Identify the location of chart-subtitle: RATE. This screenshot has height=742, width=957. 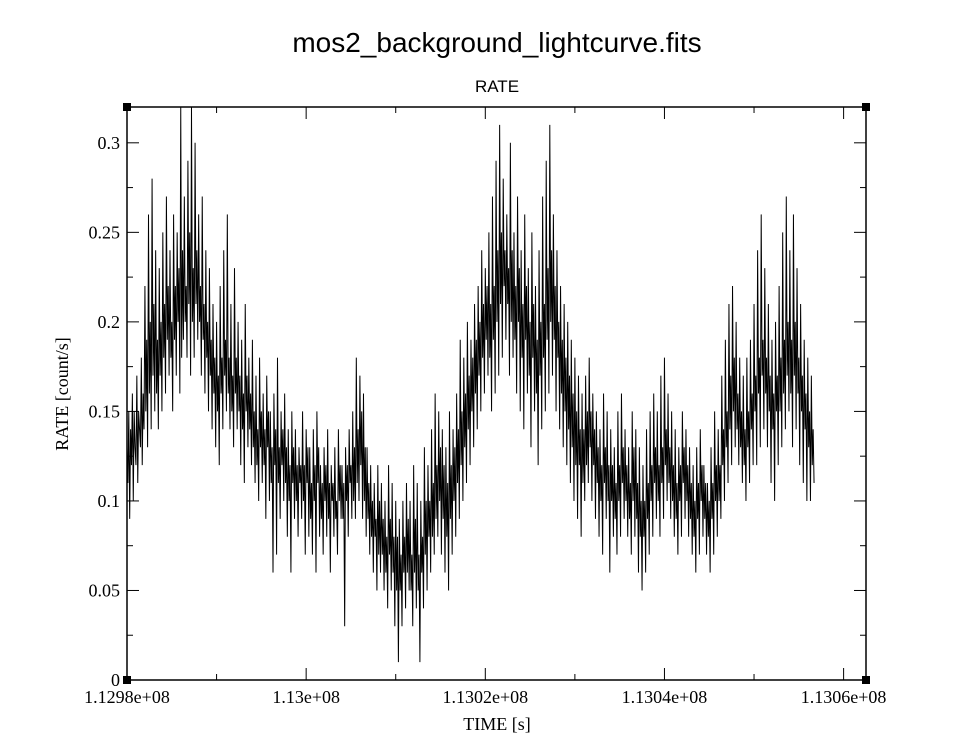
(497, 86).